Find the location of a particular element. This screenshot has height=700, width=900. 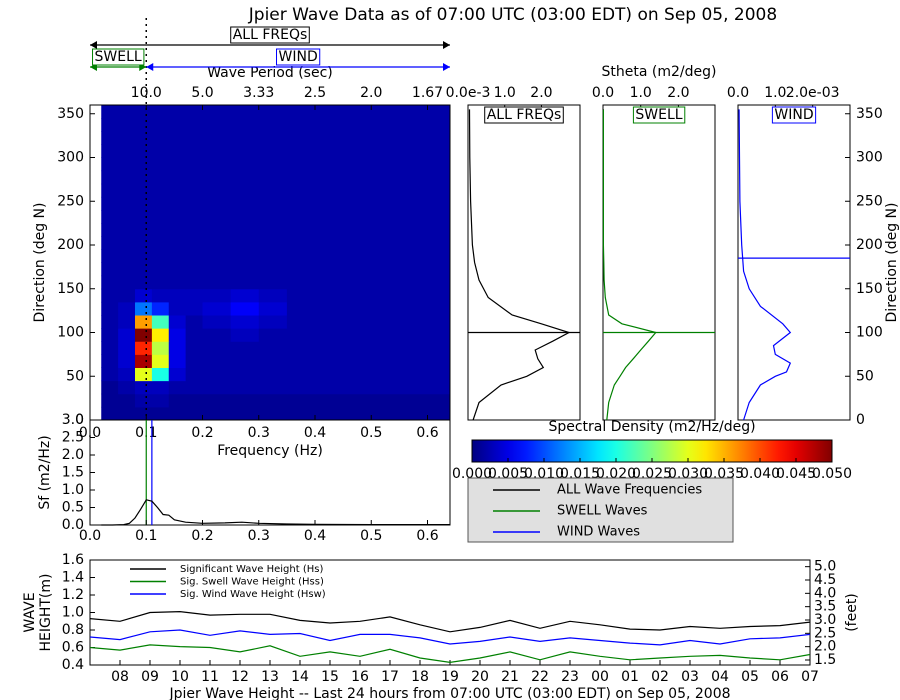

wind-label: WIND is located at coordinates (298, 57).